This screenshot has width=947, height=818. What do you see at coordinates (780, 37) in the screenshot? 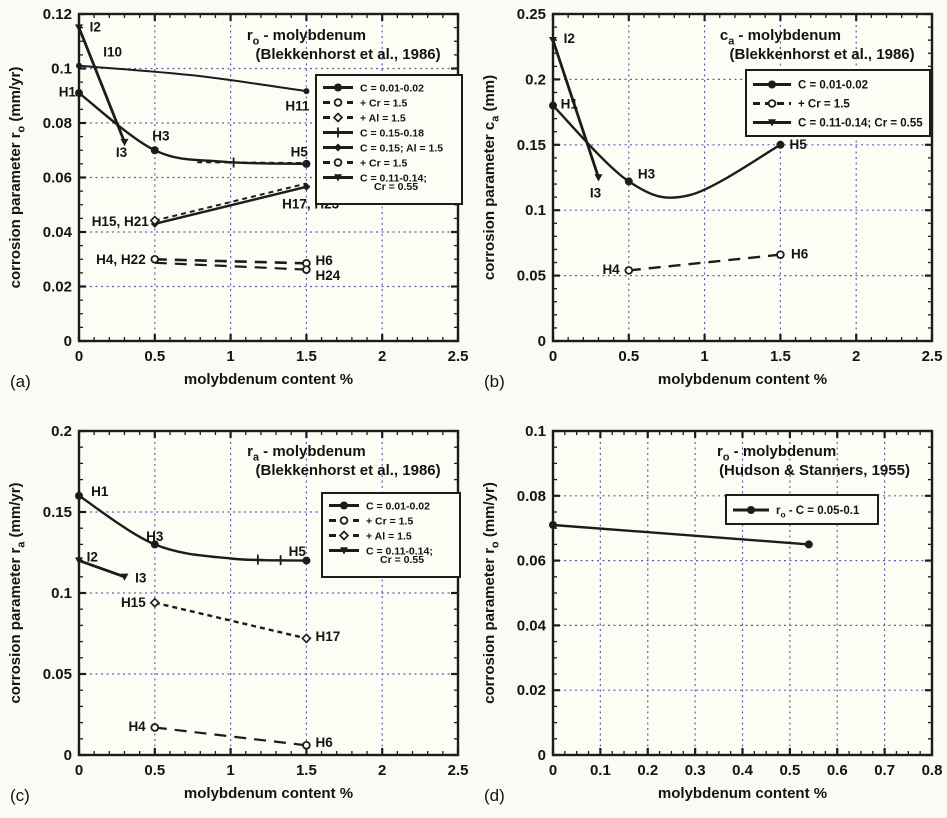
I see `svg-text: ca - molybdenum` at bounding box center [780, 37].